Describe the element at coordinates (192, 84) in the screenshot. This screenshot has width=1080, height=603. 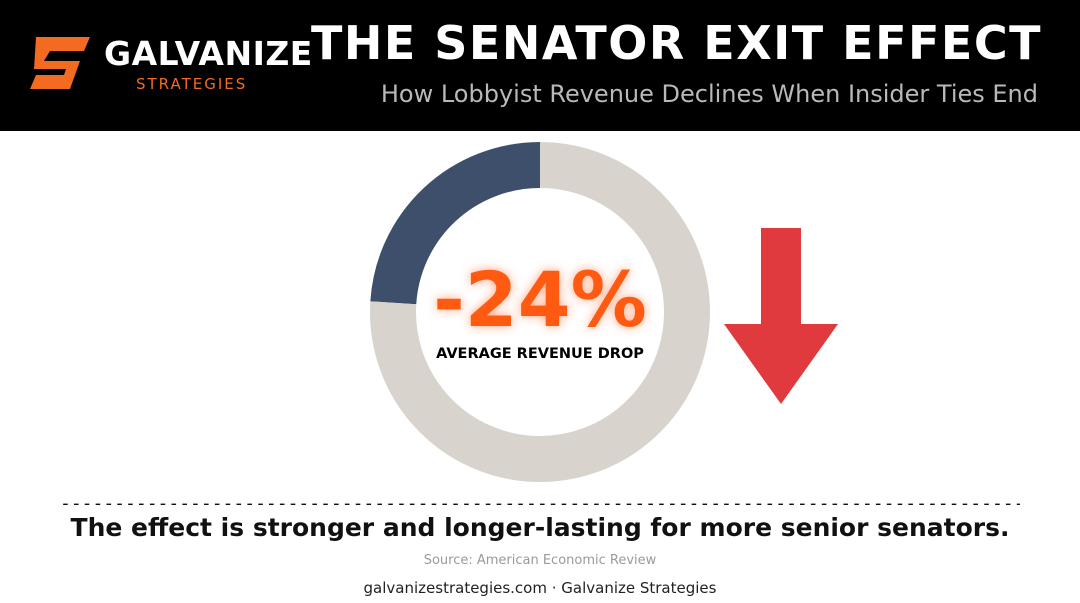
I see `brand-tagline: STRATEGIES` at that location.